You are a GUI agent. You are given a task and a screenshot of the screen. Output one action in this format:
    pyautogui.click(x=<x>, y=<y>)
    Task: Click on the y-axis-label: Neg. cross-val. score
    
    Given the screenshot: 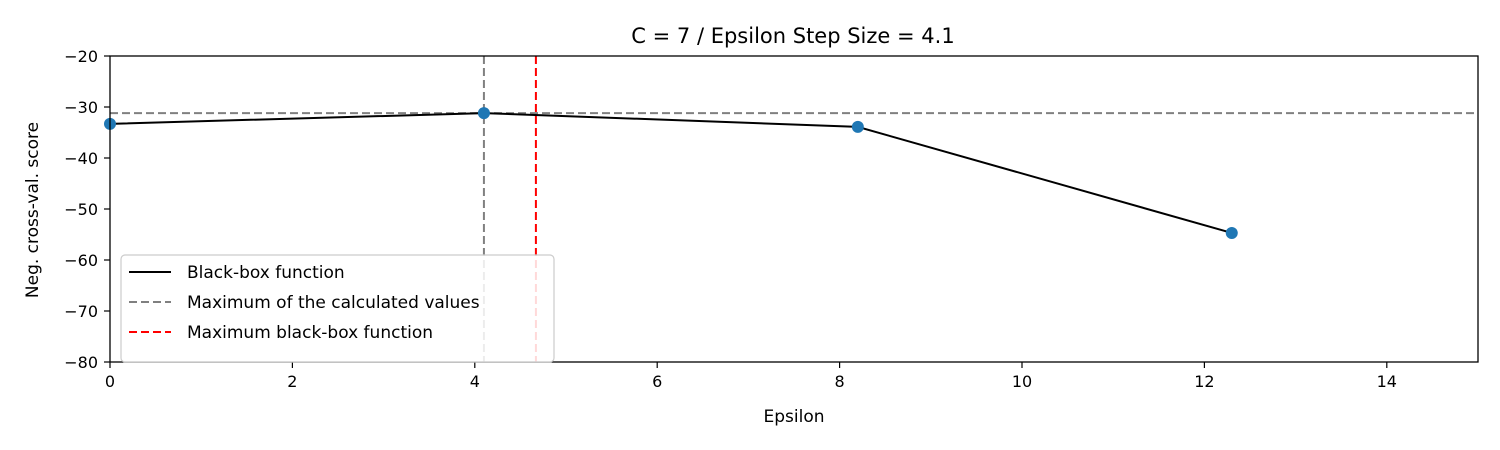 What is the action you would take?
    pyautogui.click(x=33, y=210)
    